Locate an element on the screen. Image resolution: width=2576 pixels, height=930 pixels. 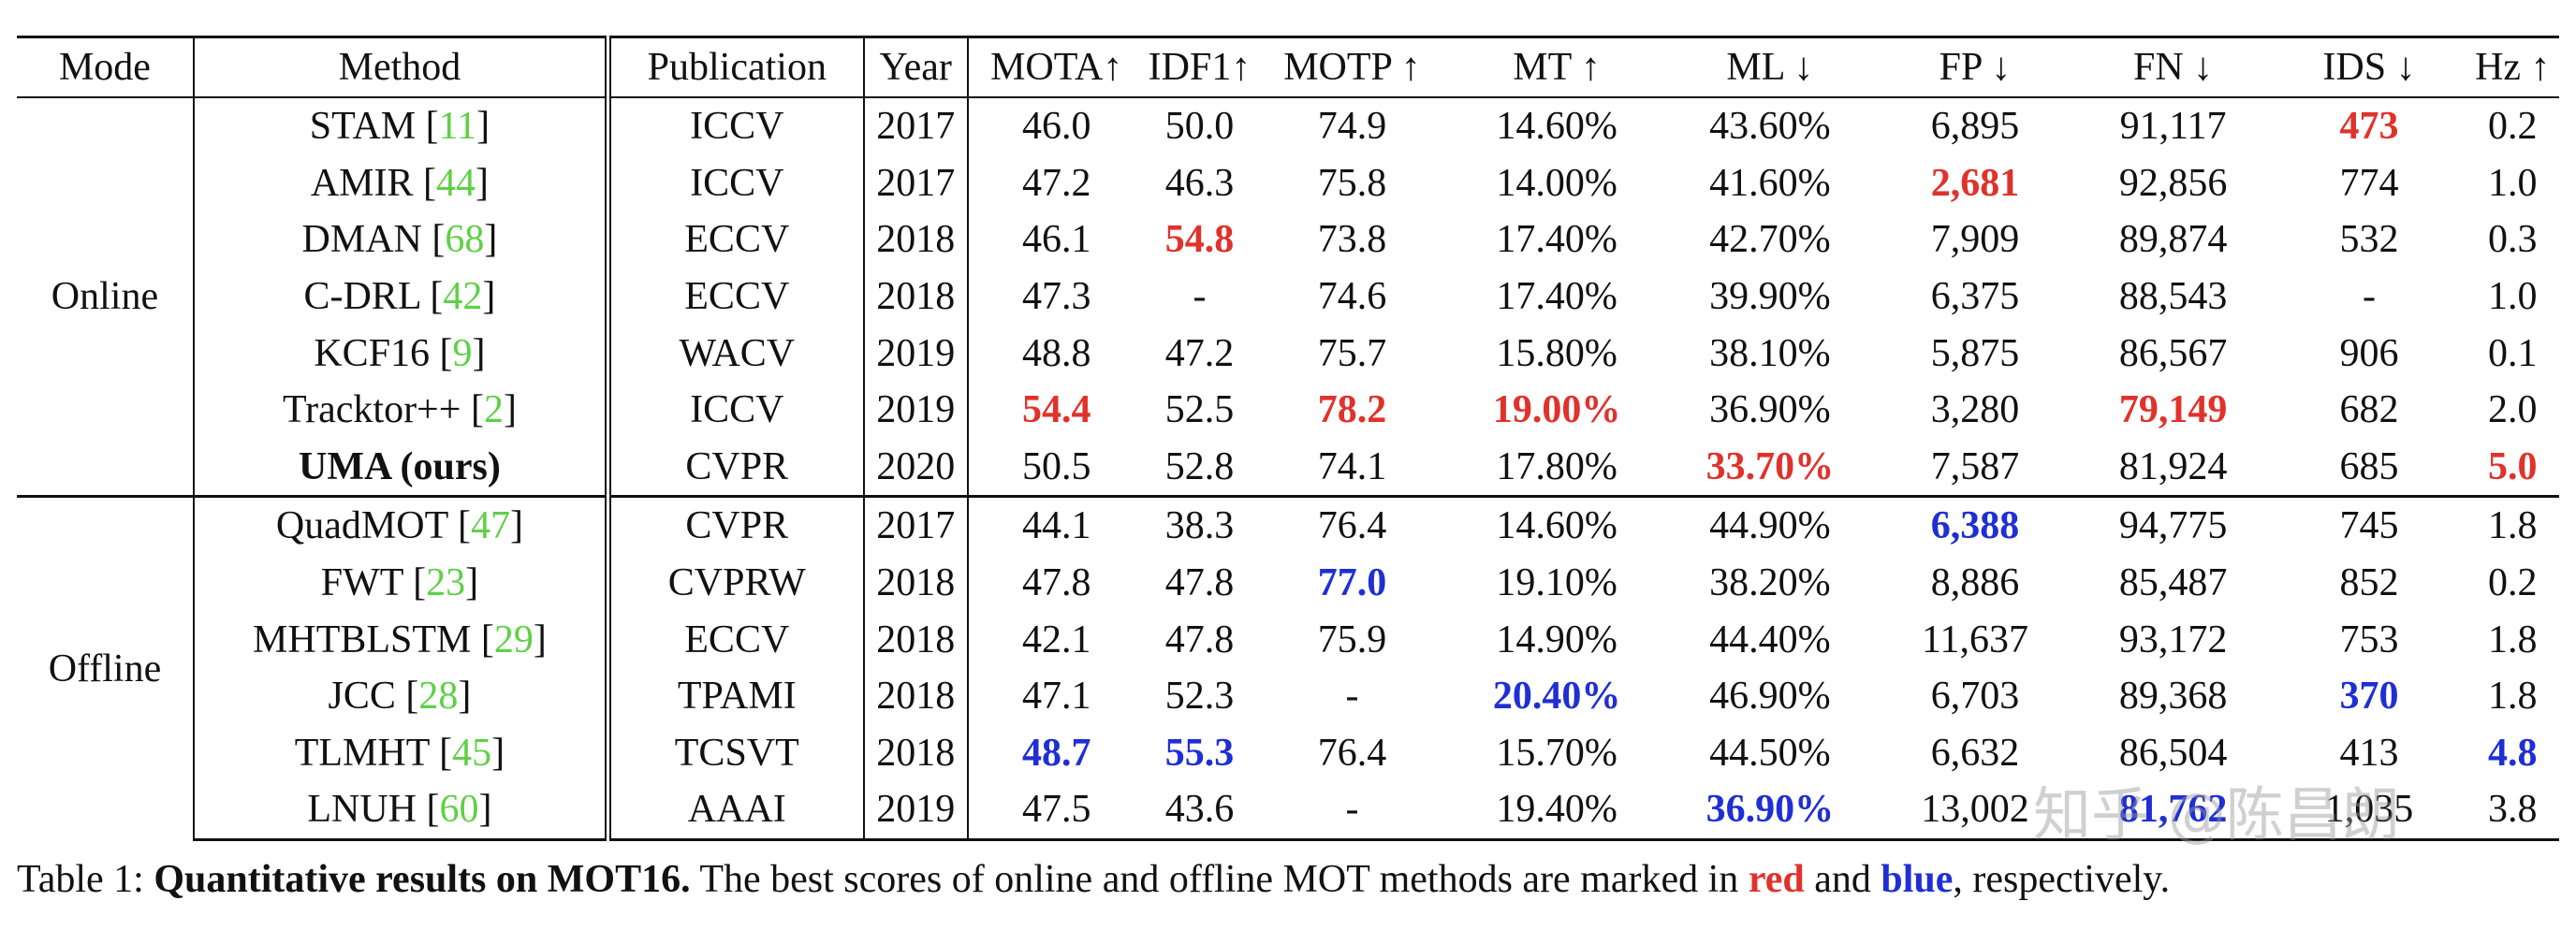
metric-cell: 17.80% is located at coordinates (1556, 466).